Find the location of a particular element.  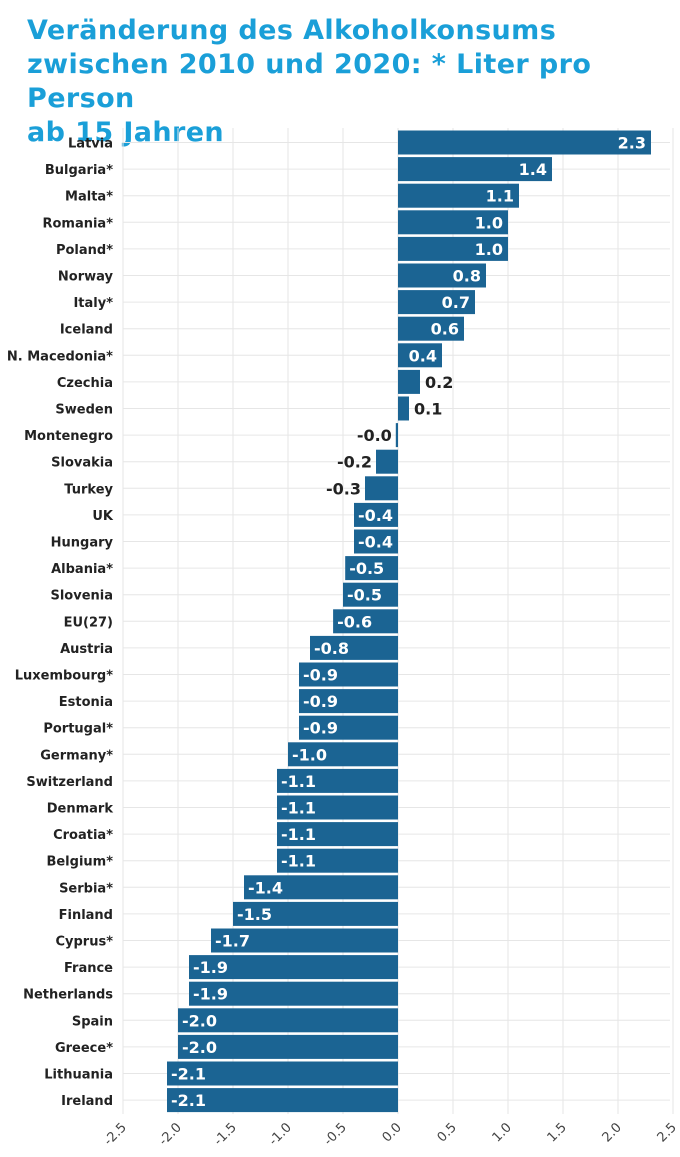

x-tick-label: -2.5 is located at coordinates (115, 1134).